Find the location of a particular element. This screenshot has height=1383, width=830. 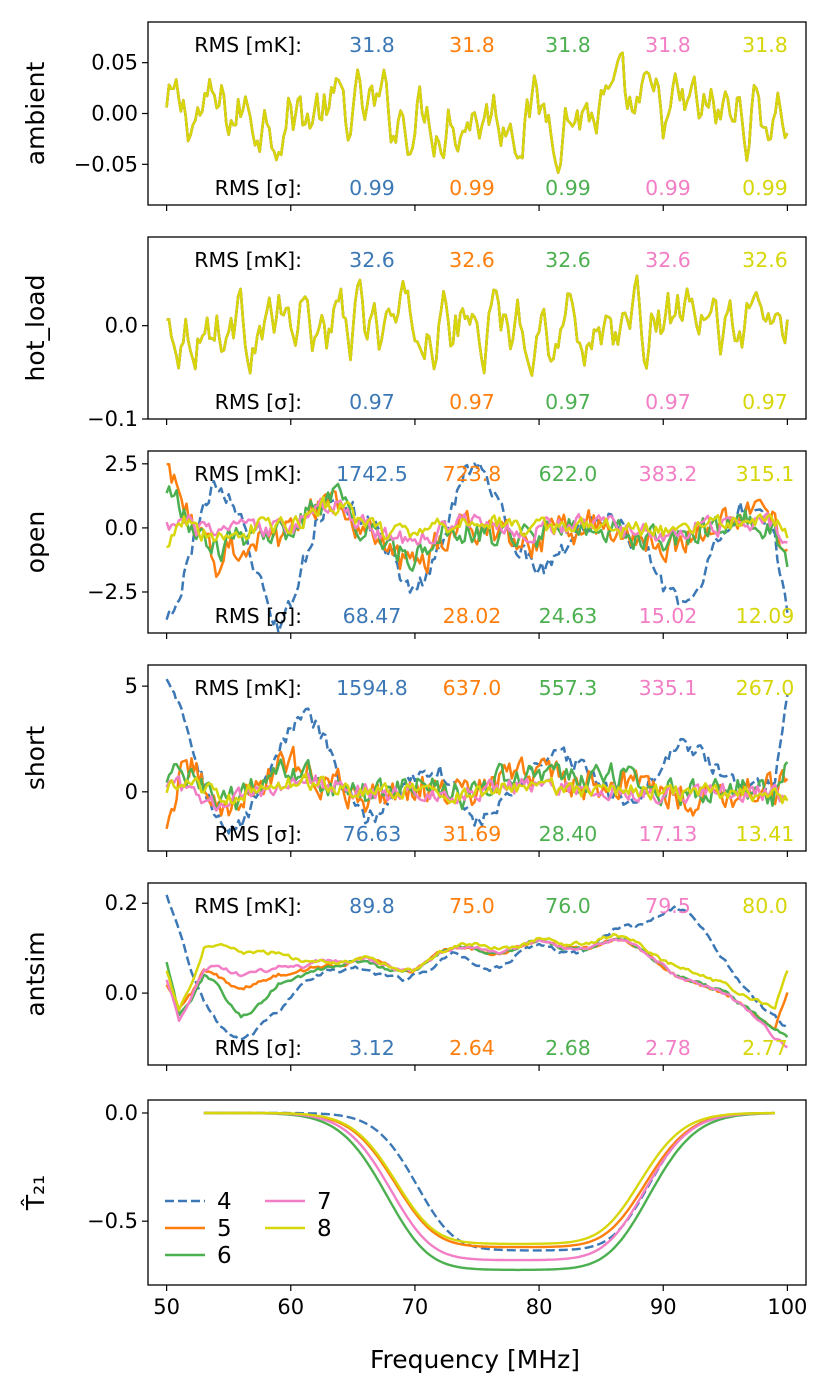

rms-sigma-value-5: 0.97 is located at coordinates (472, 402).